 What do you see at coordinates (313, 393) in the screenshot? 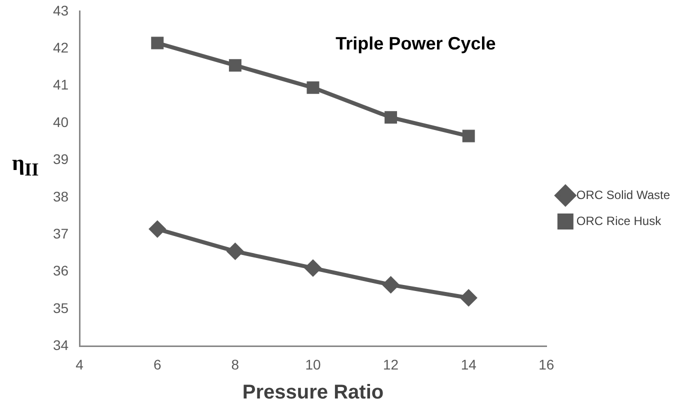
I see `x-axis-title: Pressure Ratio` at bounding box center [313, 393].